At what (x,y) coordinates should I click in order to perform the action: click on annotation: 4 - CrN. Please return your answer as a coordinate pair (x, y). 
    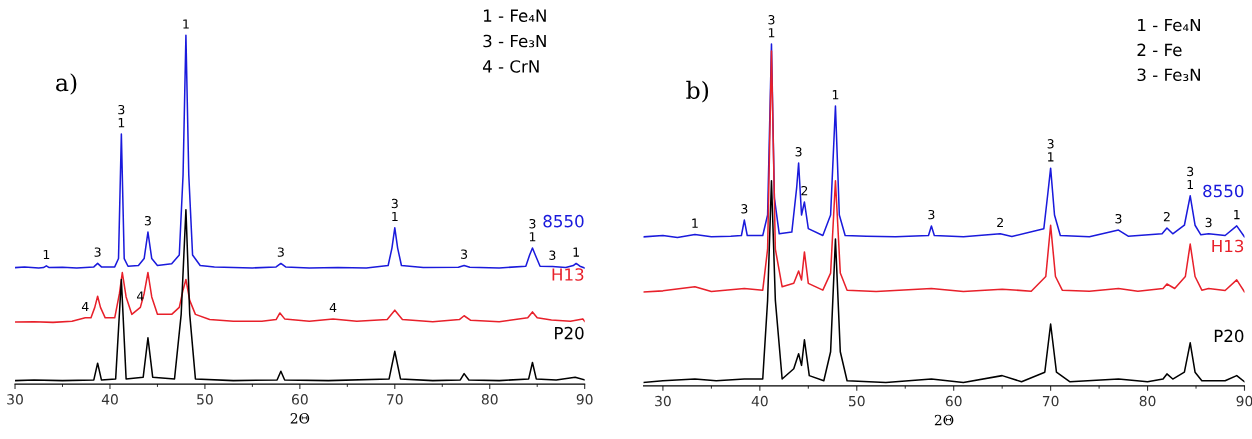
    Looking at the image, I should click on (510, 66).